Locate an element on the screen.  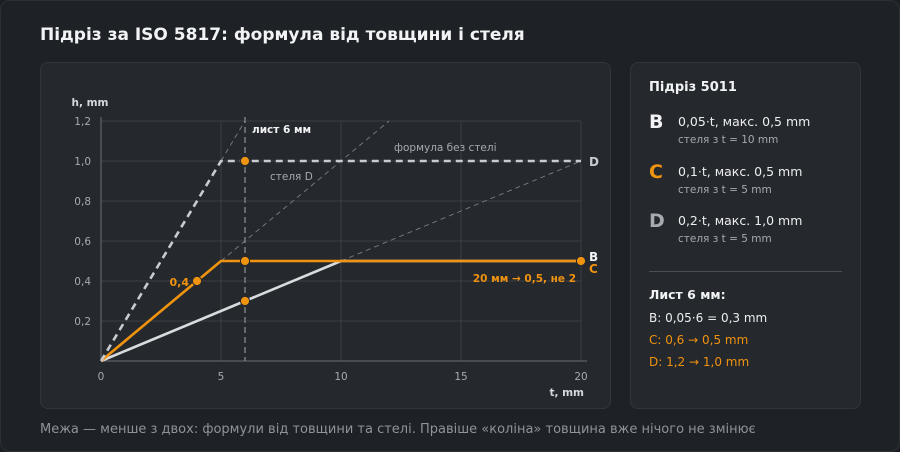
class-b-formula: 0,05·t, макс. 0,5 mm is located at coordinates (744, 121).